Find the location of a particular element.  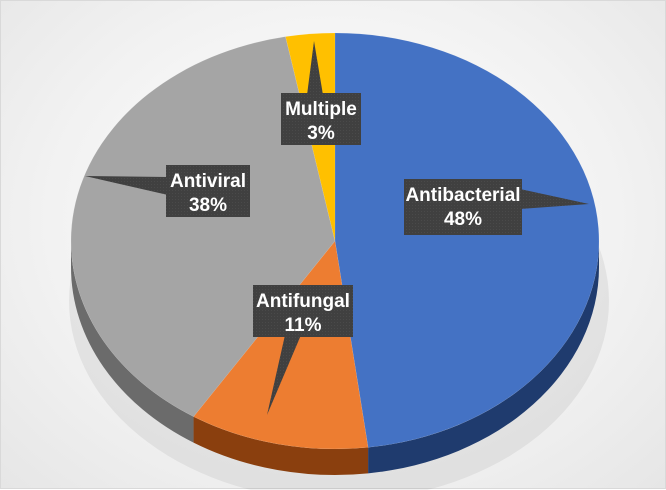

data-label-leader-antiviral is located at coordinates (126, 185).